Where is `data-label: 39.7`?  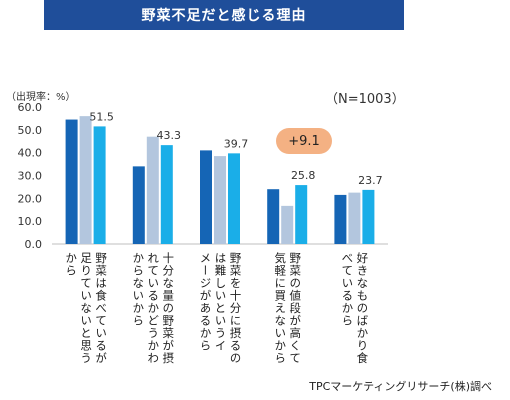
data-label: 39.7 is located at coordinates (236, 143).